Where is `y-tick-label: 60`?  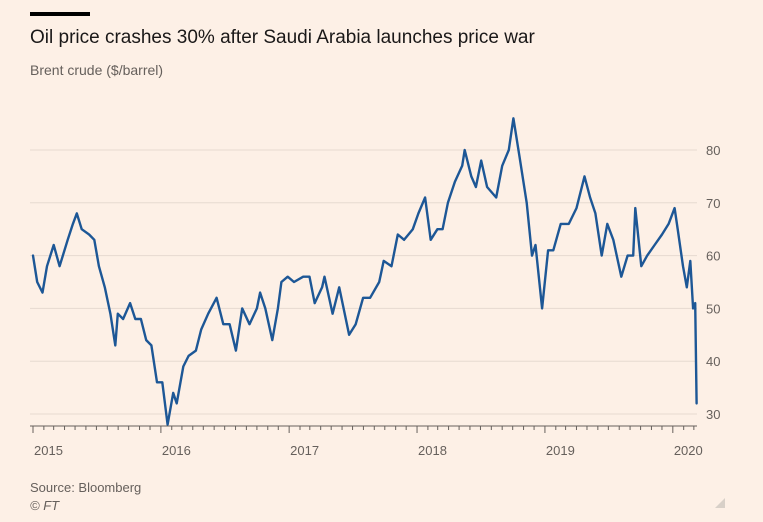 y-tick-label: 60 is located at coordinates (713, 256).